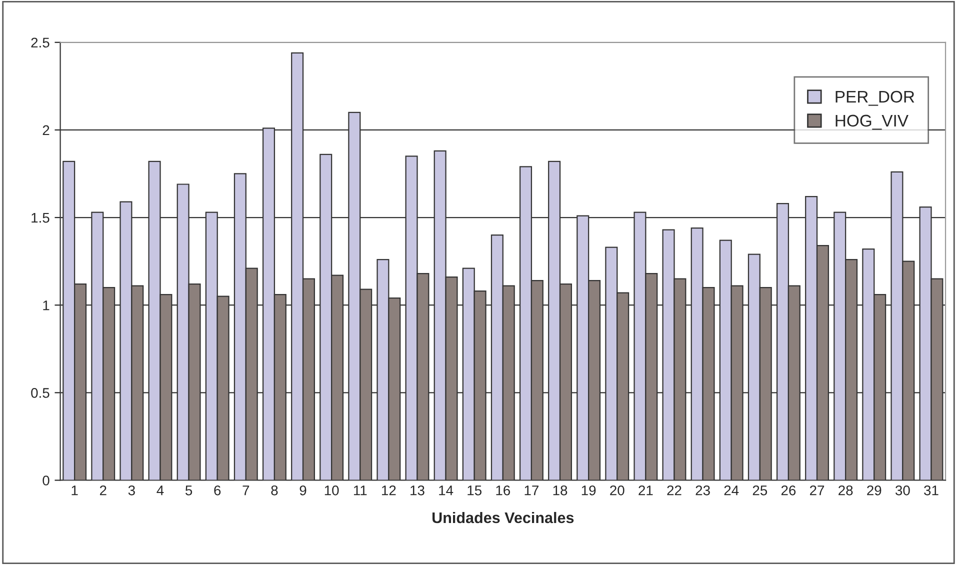 The image size is (957, 565). I want to click on x-tick-label: 5, so click(188, 491).